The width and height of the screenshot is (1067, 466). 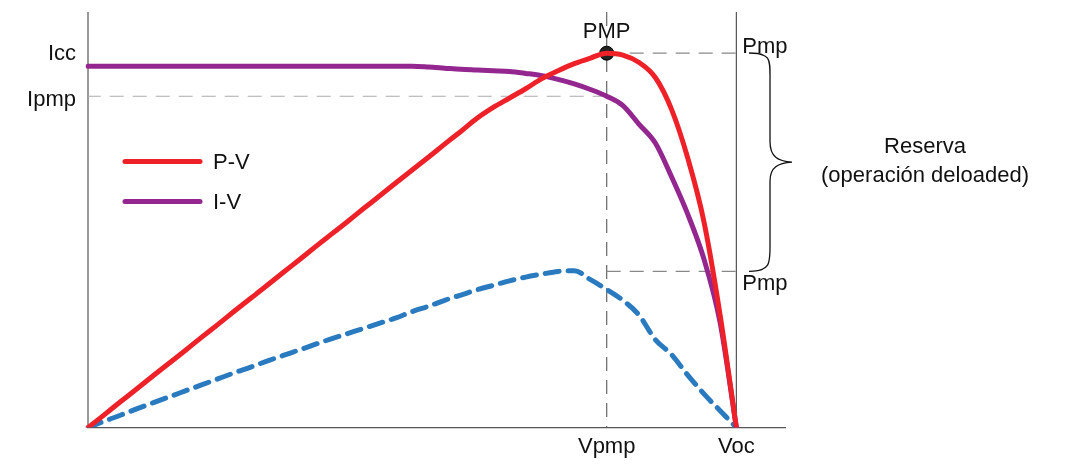 I want to click on legend-label: I-V, so click(x=227, y=201).